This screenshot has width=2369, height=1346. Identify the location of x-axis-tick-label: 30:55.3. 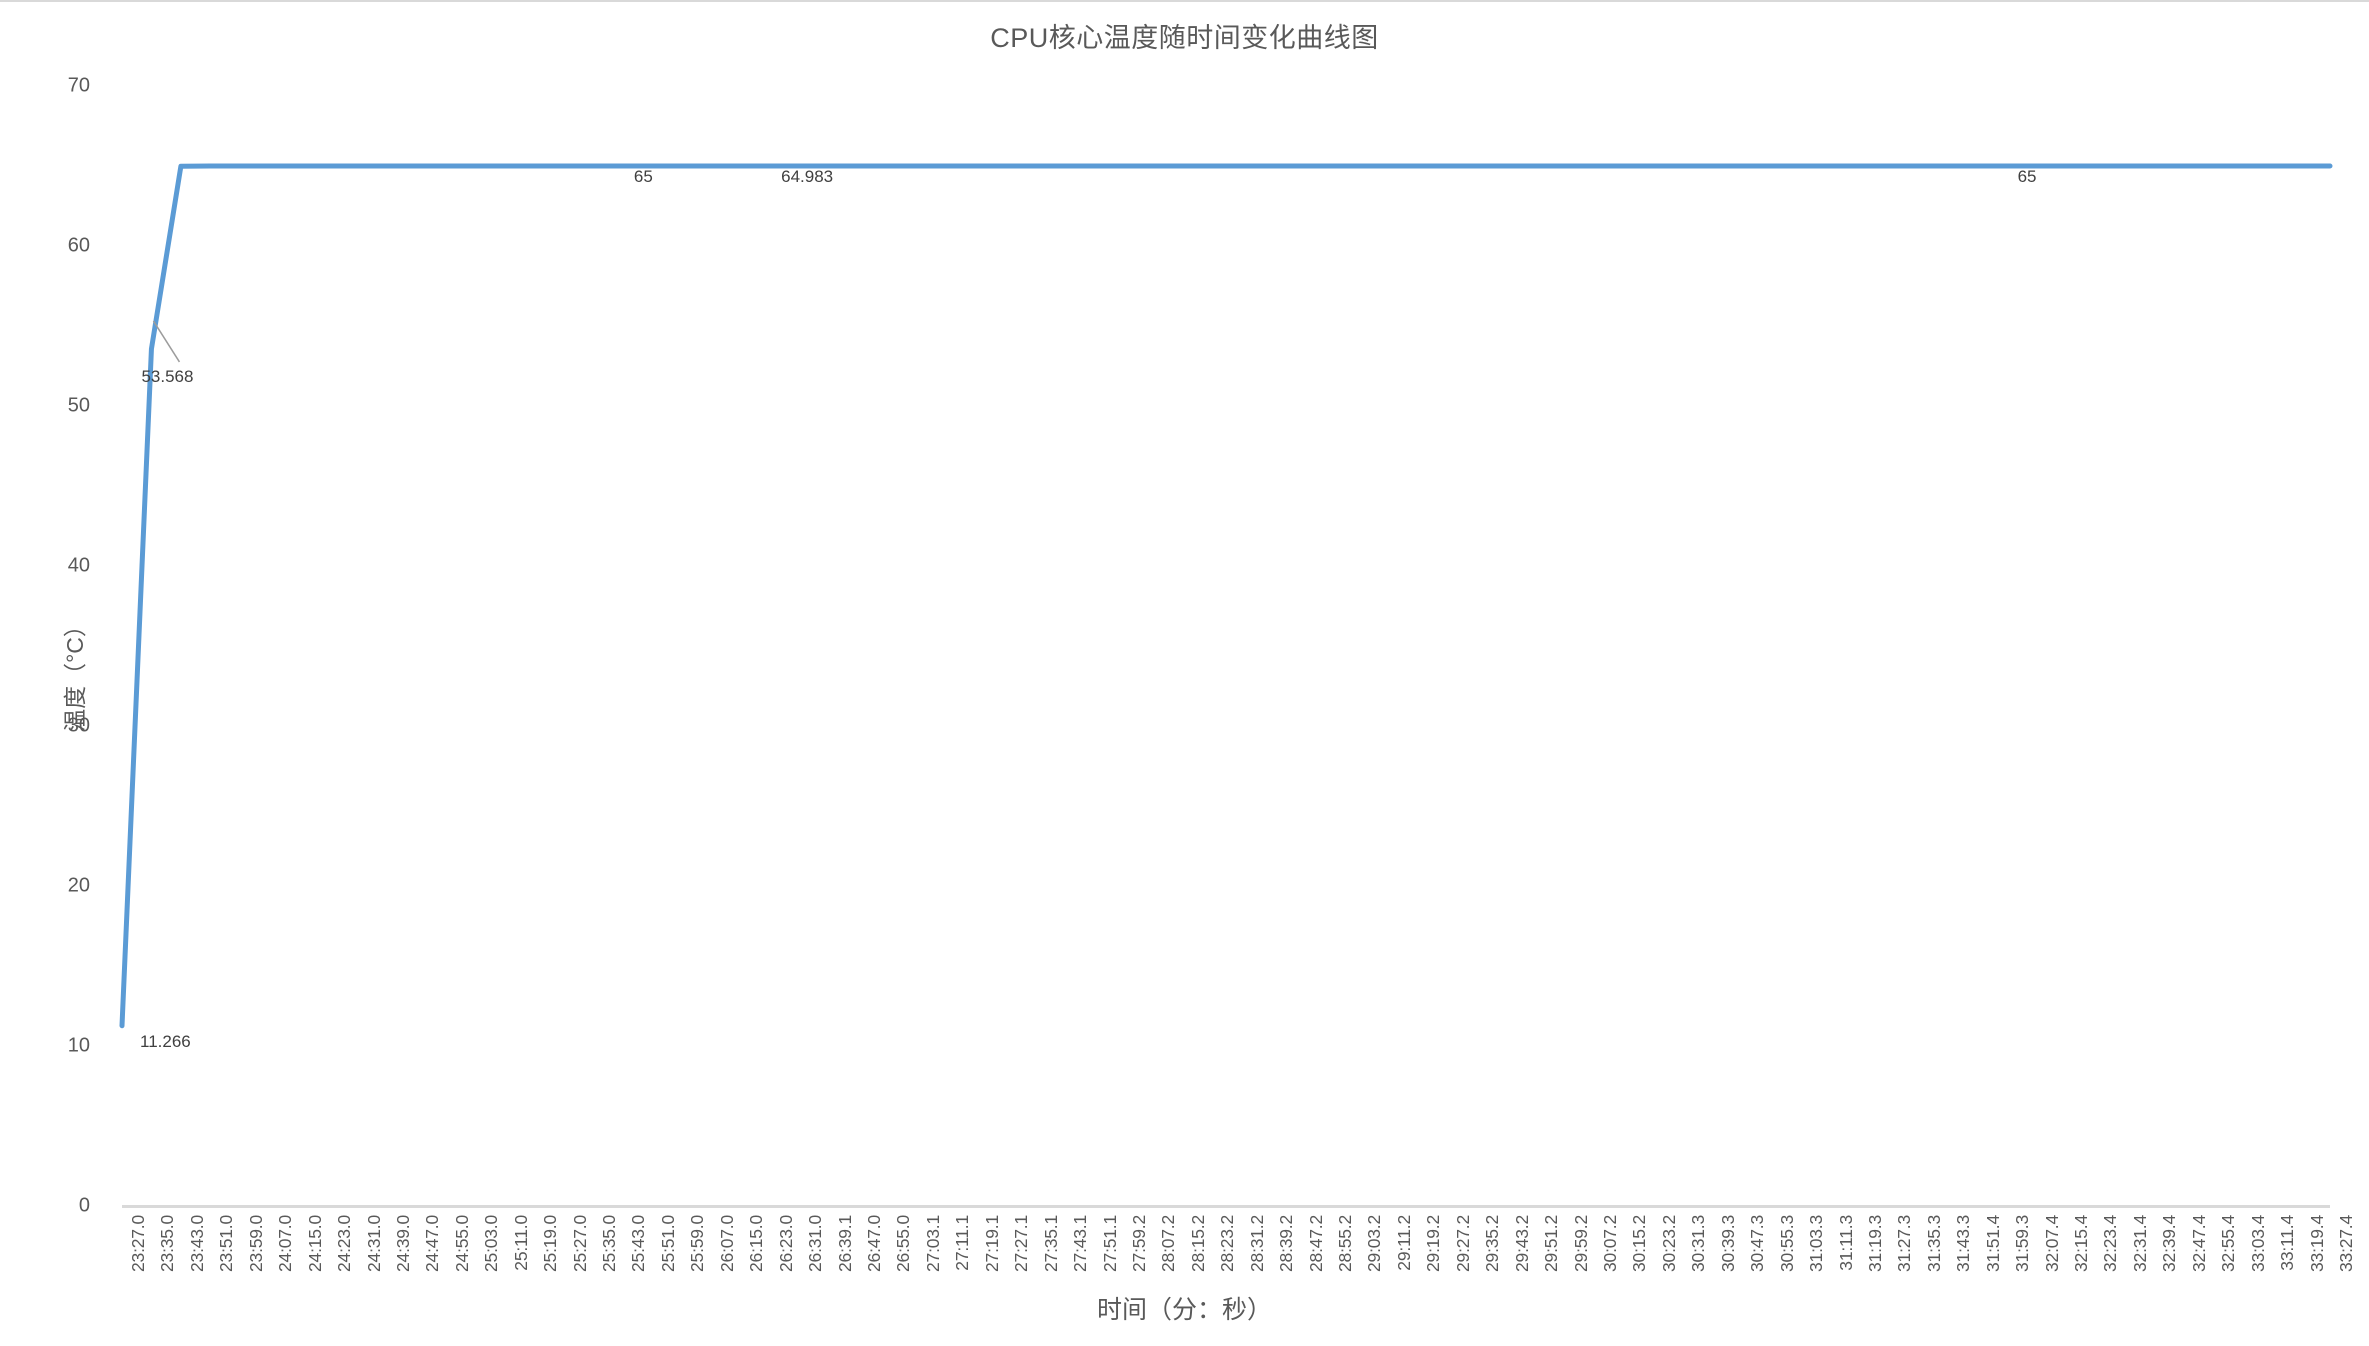
(1786, 1243).